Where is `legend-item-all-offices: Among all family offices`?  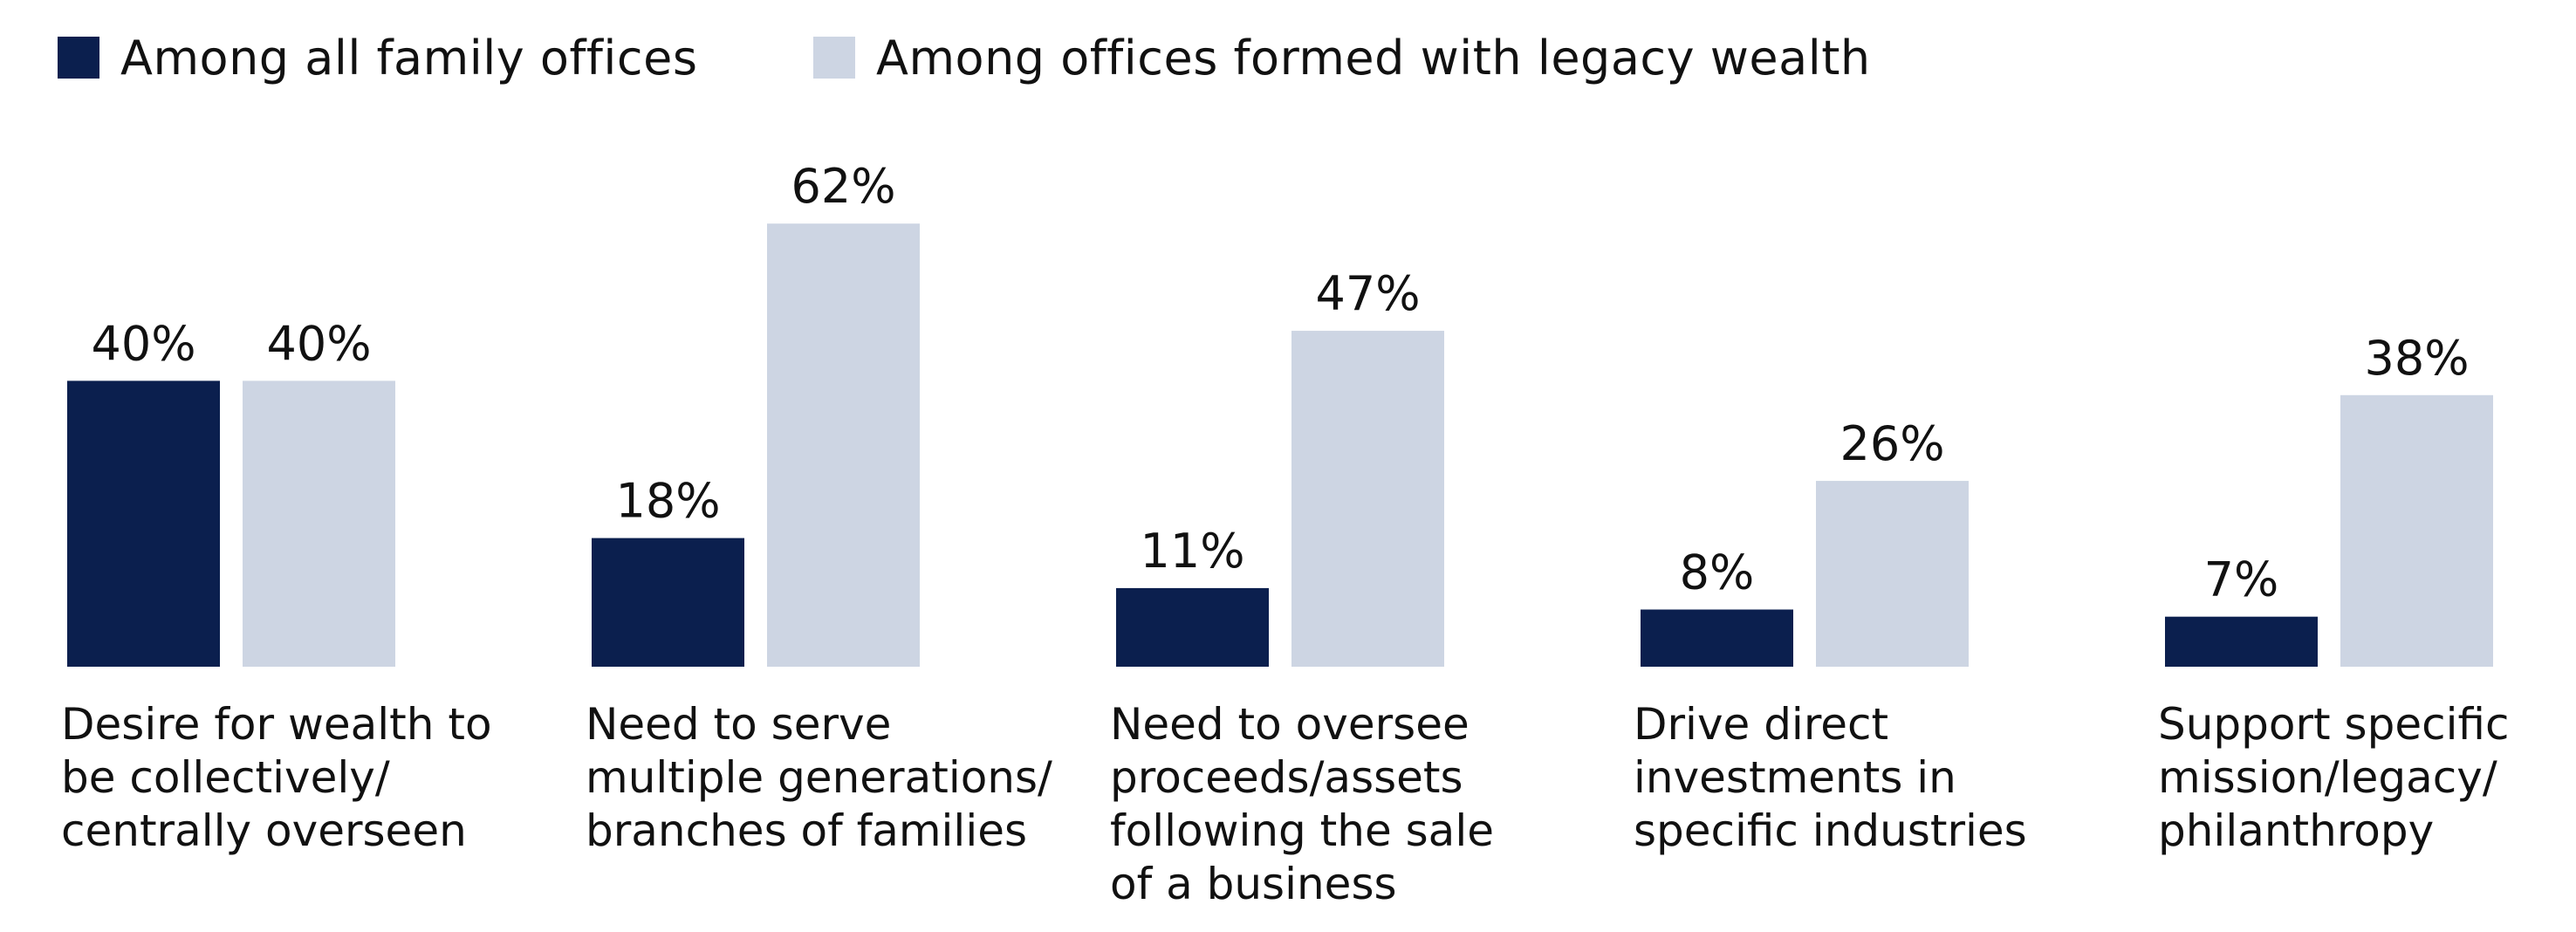 legend-item-all-offices: Among all family offices is located at coordinates (378, 58).